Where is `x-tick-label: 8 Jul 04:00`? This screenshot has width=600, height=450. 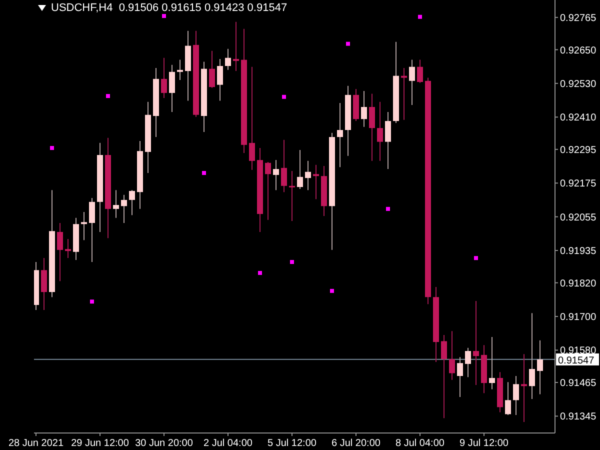
x-tick-label: 8 Jul 04:00 is located at coordinates (420, 443).